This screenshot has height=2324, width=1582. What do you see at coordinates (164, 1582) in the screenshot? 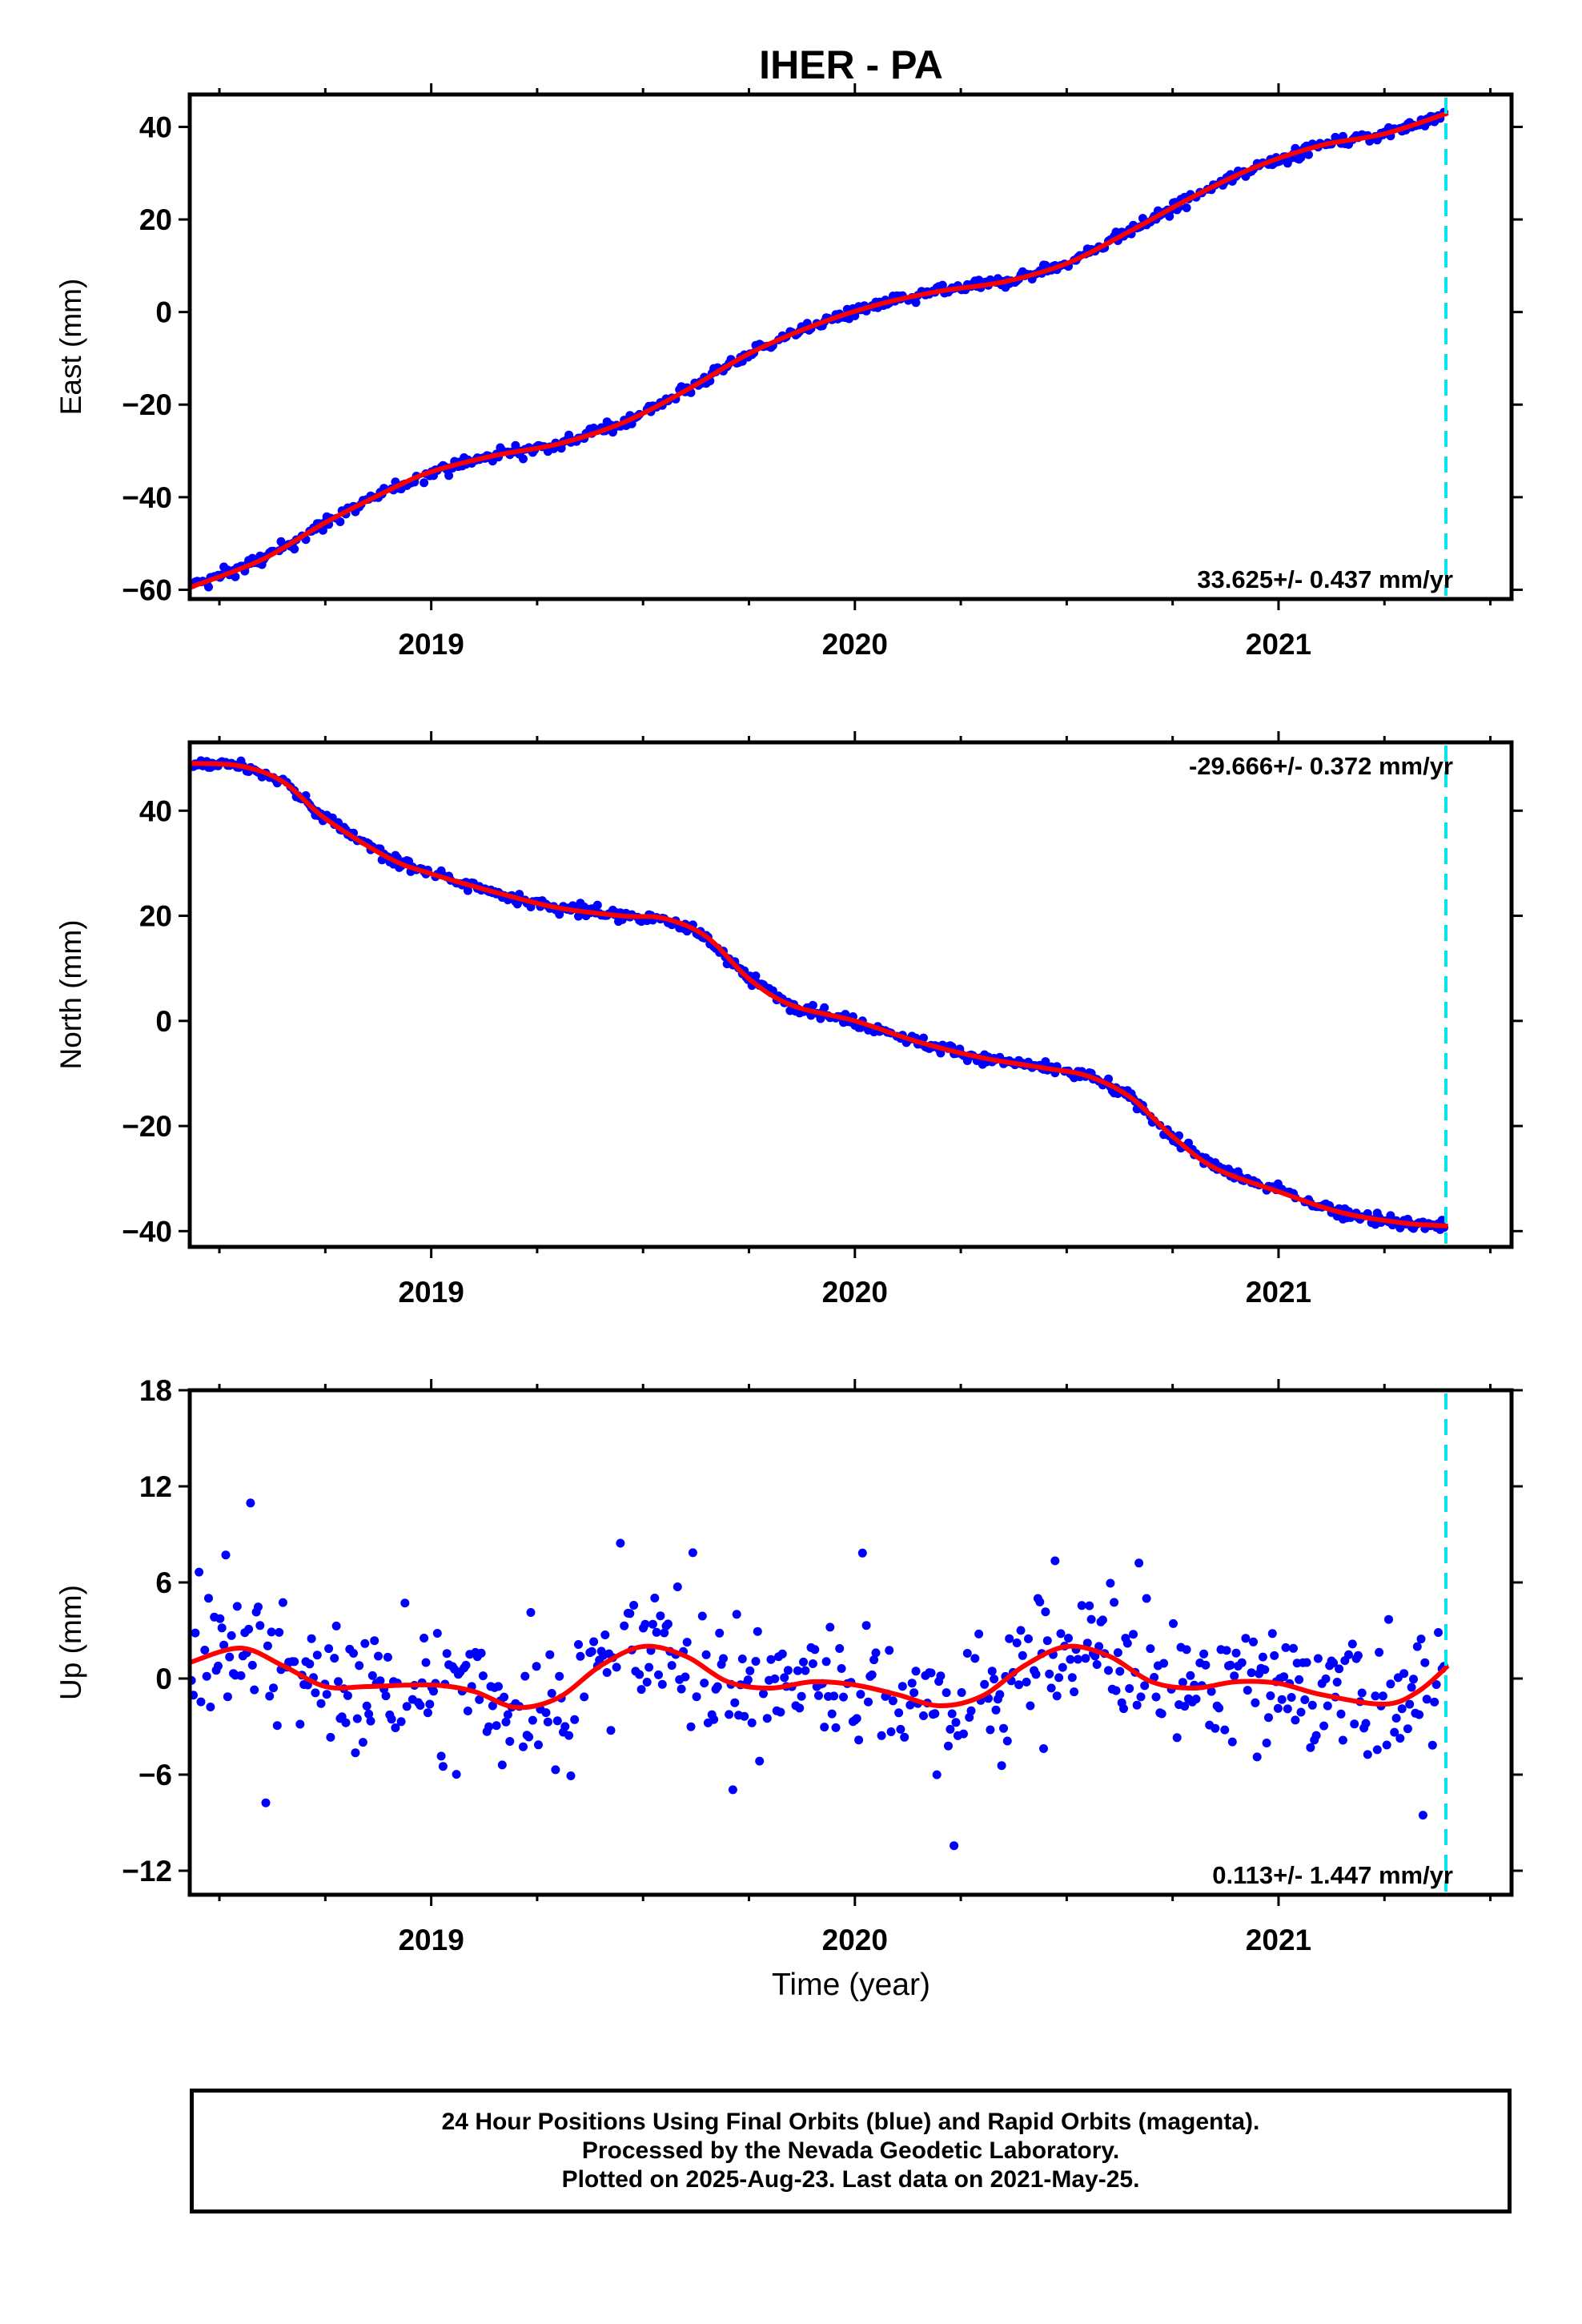
I see `y-tick-label: 6` at bounding box center [164, 1582].